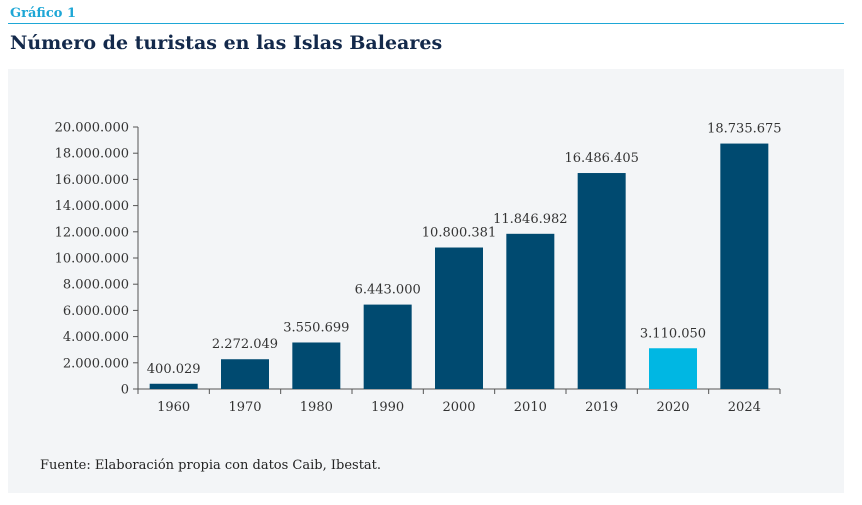  Describe the element at coordinates (601, 407) in the screenshot. I see `x-tick-label: 2019` at that location.